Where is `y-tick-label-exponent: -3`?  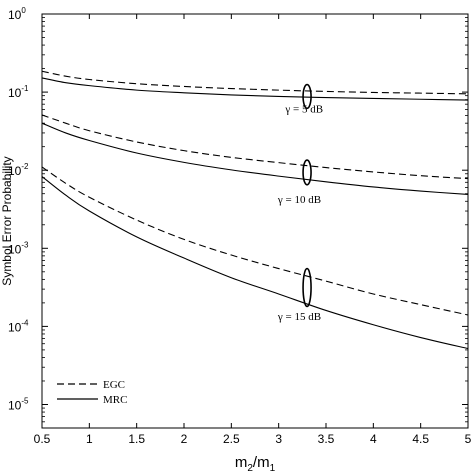
y-tick-label-exponent: -3 is located at coordinates (25, 244).